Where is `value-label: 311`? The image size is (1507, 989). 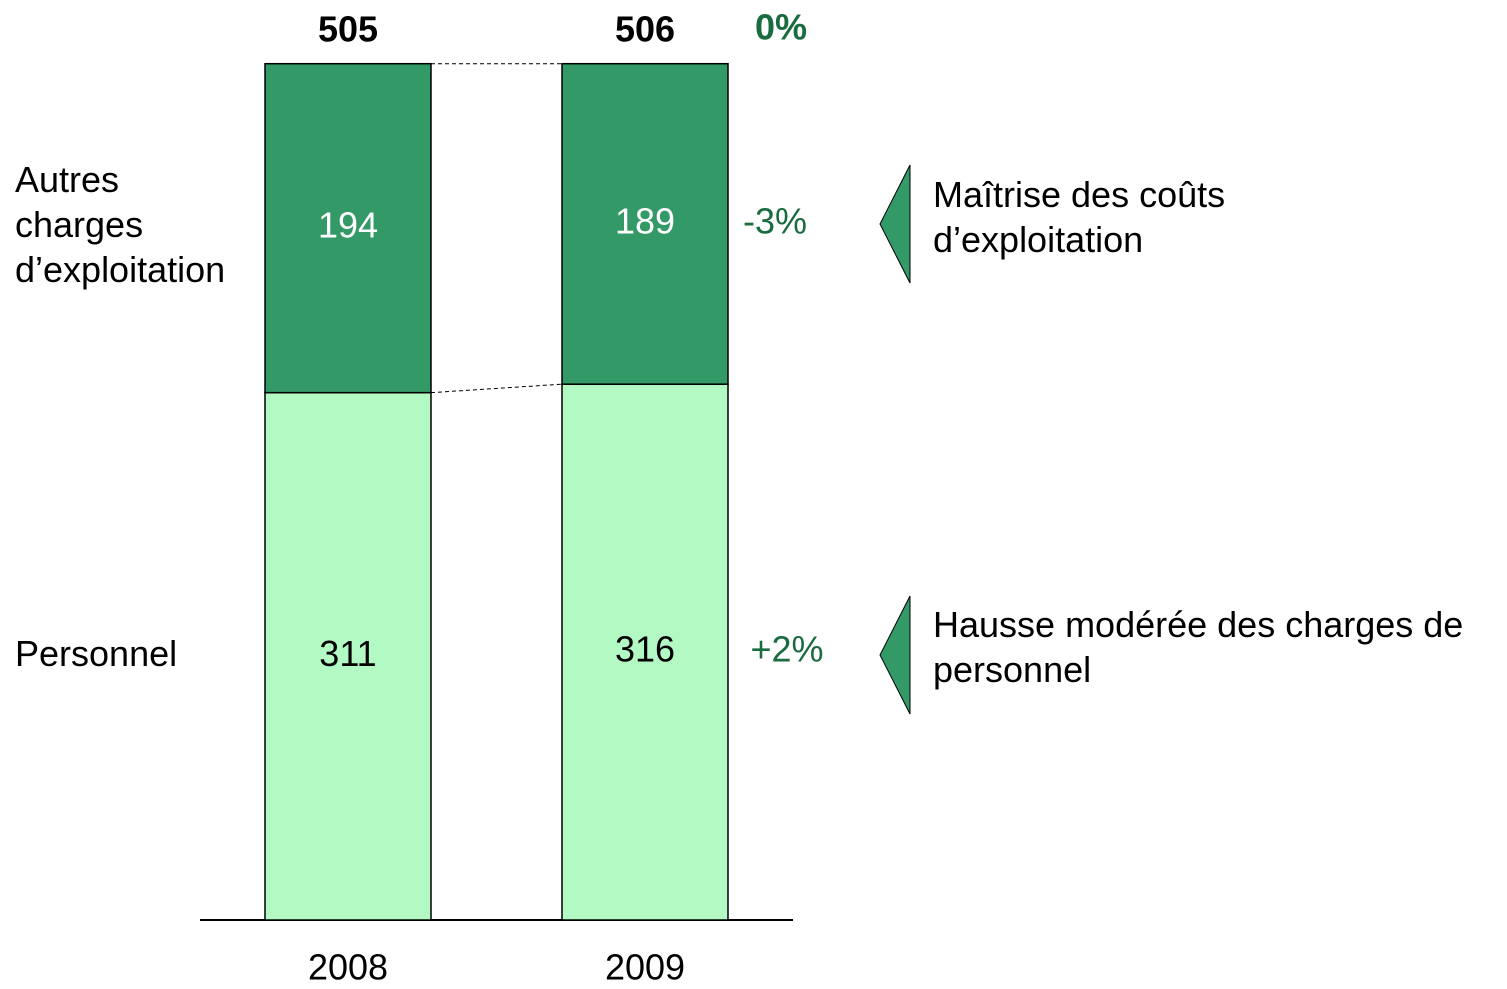
value-label: 311 is located at coordinates (347, 653).